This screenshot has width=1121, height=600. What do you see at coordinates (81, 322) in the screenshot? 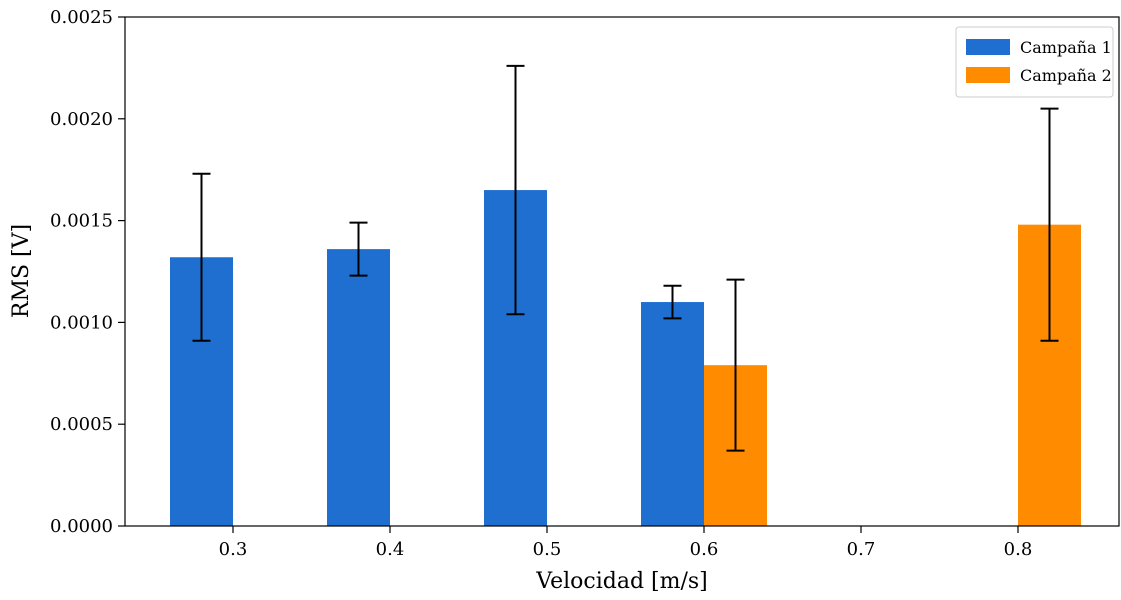
I see `y-tick-label: 0.0010` at bounding box center [81, 322].